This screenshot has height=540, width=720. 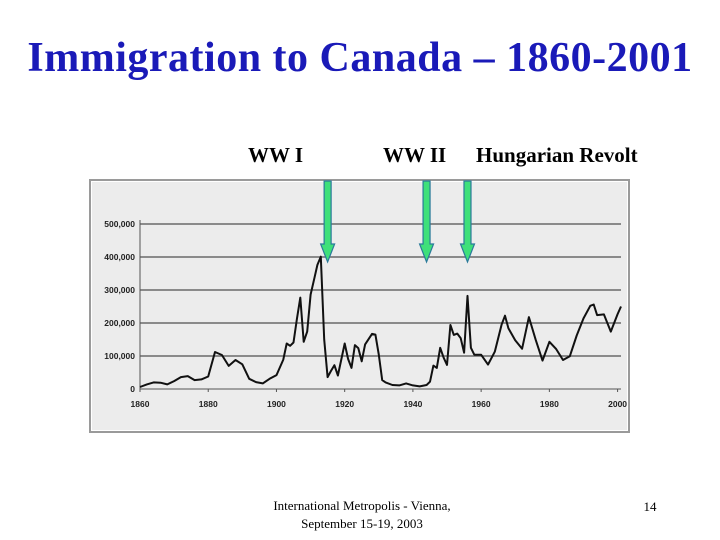 I want to click on x-tick-label: 1880, so click(x=208, y=404).